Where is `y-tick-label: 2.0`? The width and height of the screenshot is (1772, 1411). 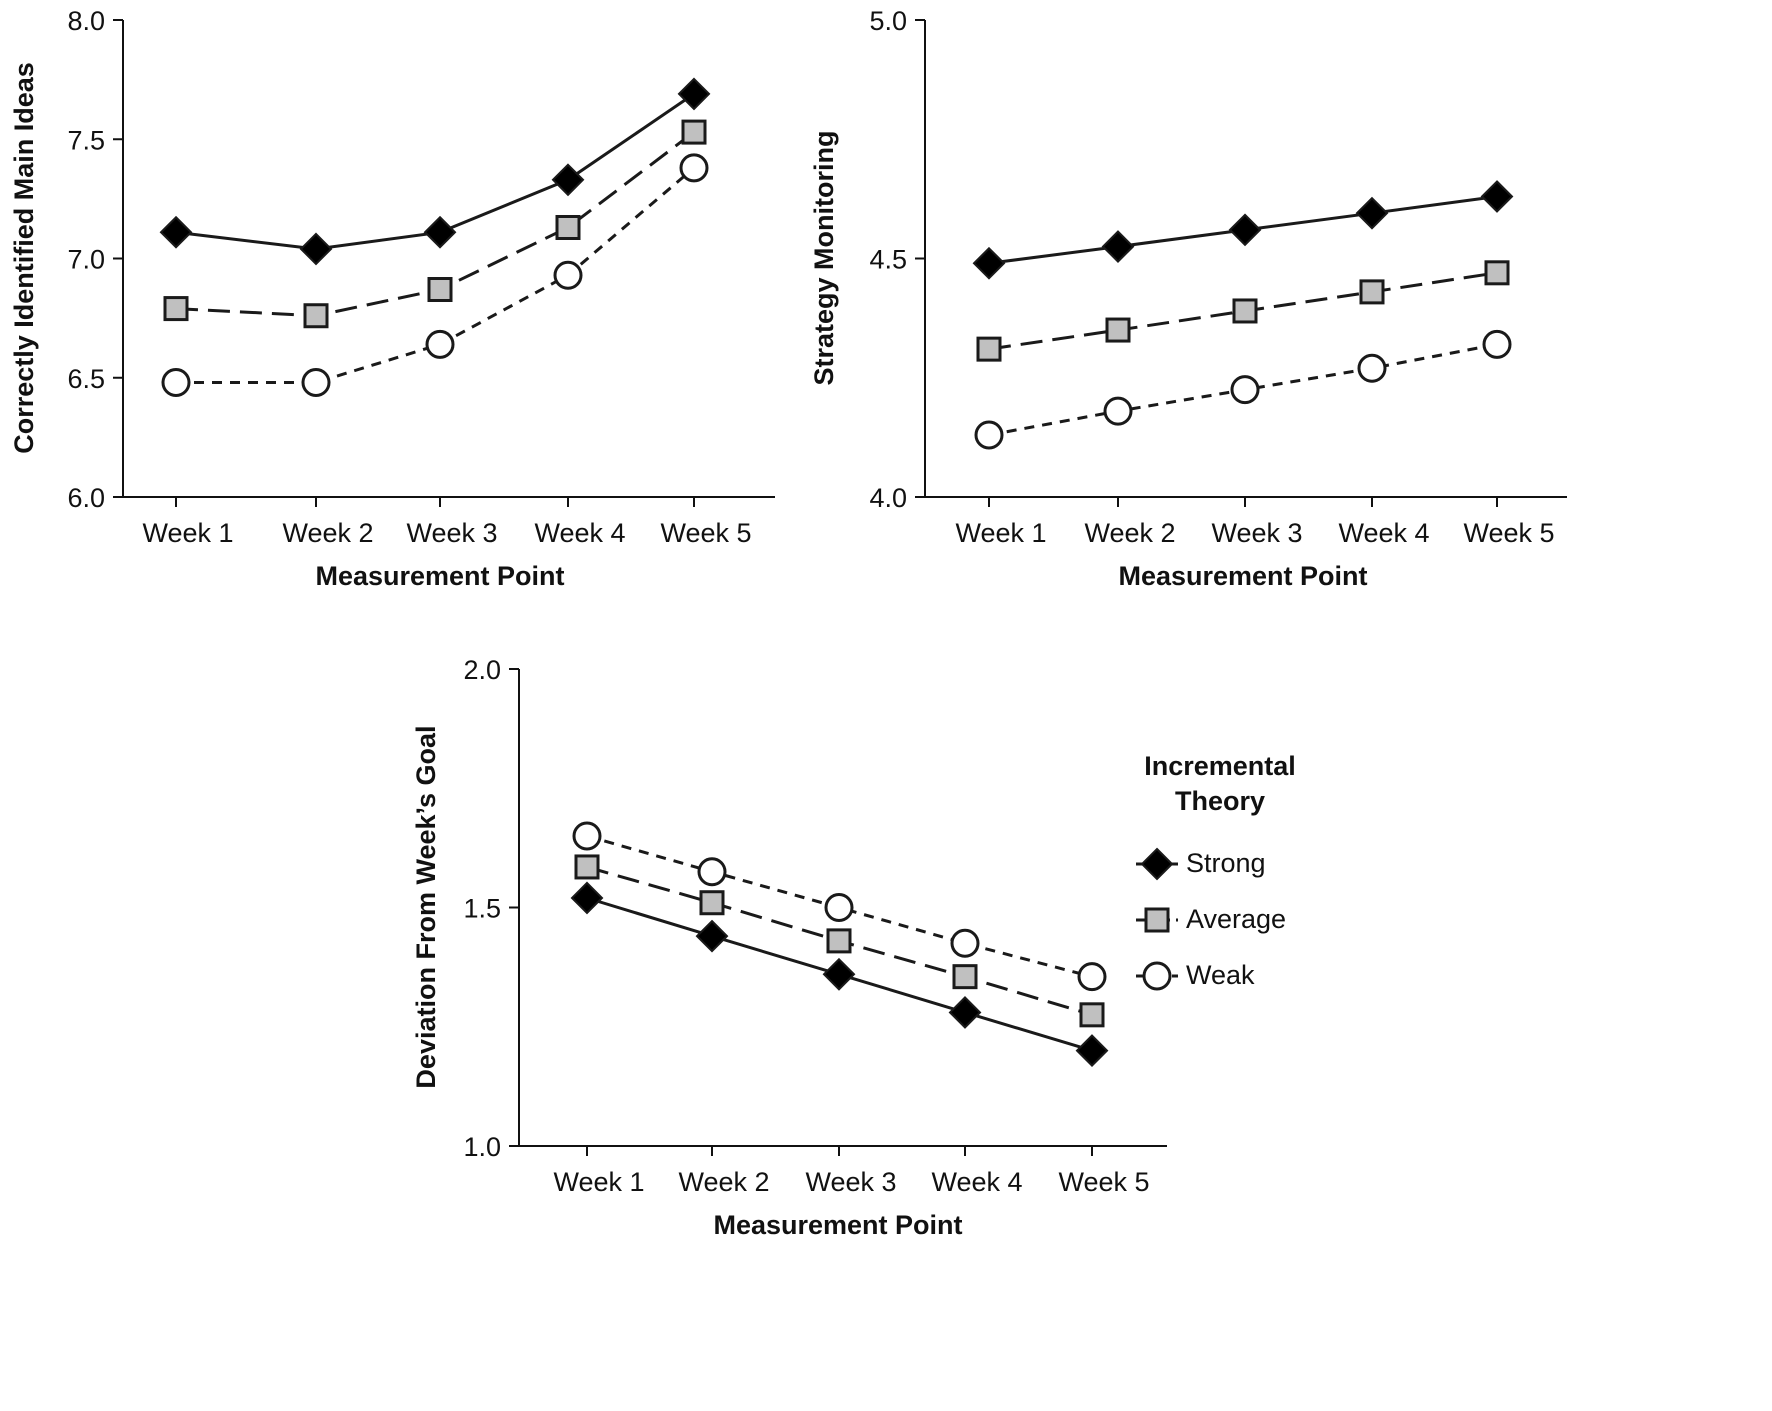 y-tick-label: 2.0 is located at coordinates (482, 670).